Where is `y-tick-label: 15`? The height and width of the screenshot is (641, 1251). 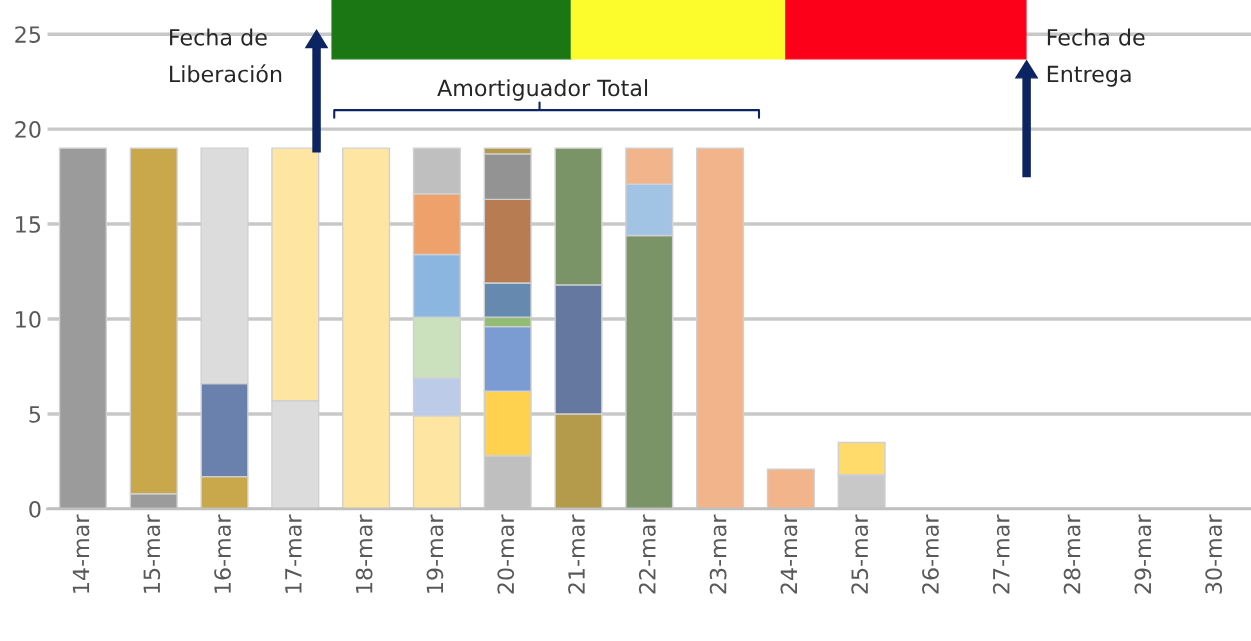 y-tick-label: 15 is located at coordinates (28, 224).